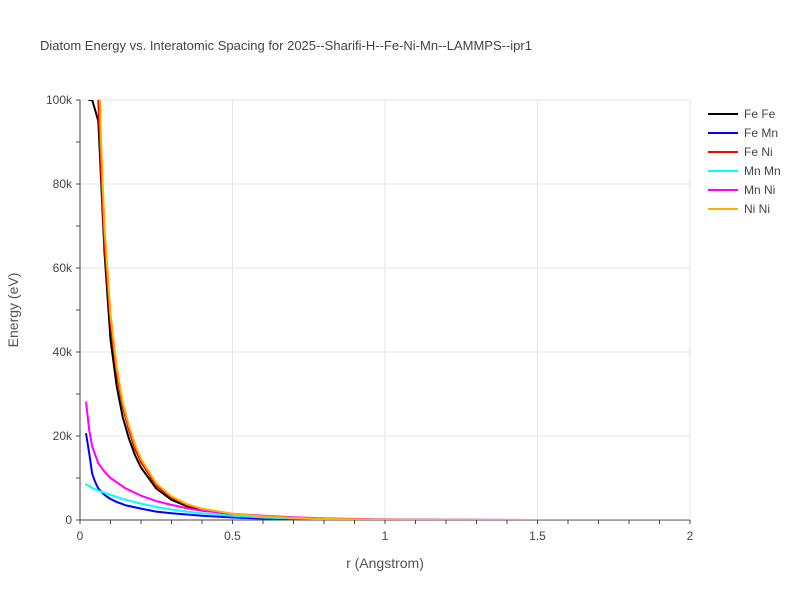  Describe the element at coordinates (760, 114) in the screenshot. I see `legend-label: Fe Fe` at that location.